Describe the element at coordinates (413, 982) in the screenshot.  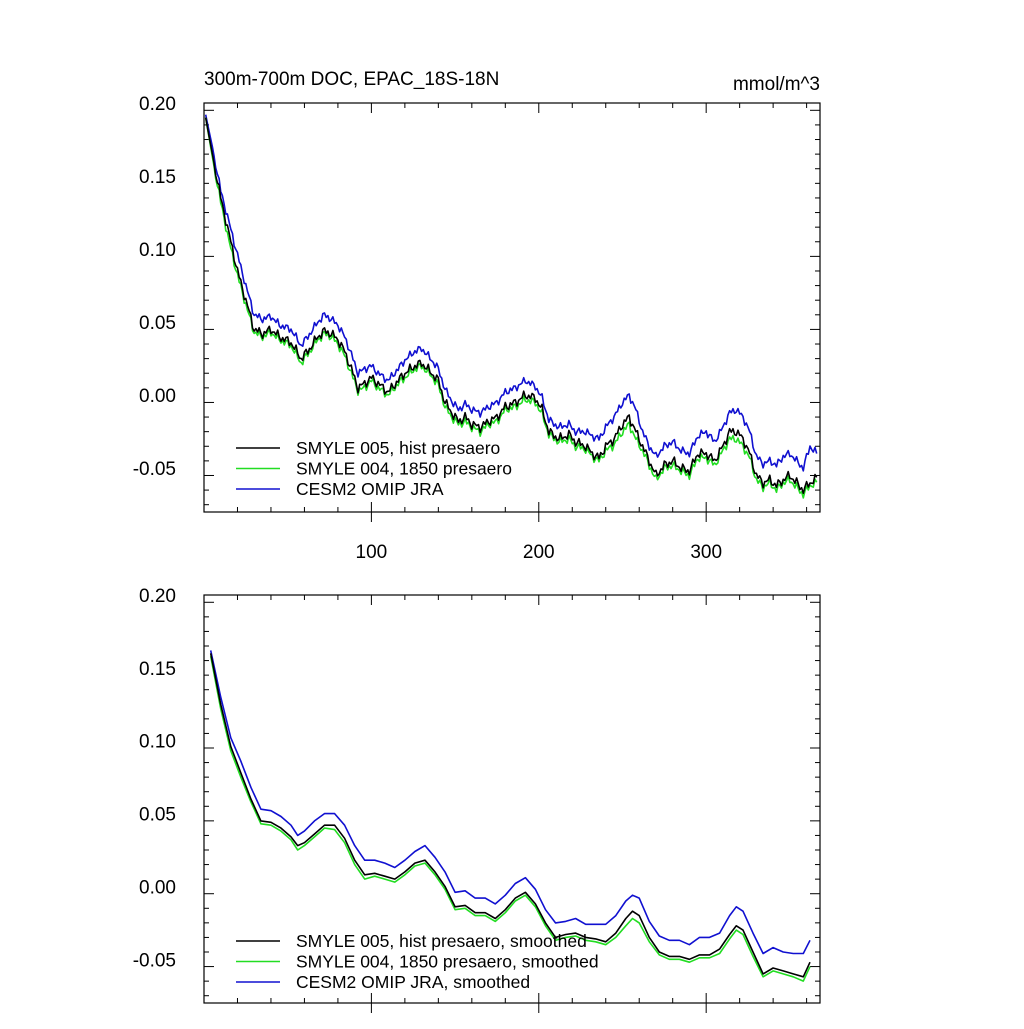
I see `legend-label: CESM2 OMIP JRA, smoothed` at that location.